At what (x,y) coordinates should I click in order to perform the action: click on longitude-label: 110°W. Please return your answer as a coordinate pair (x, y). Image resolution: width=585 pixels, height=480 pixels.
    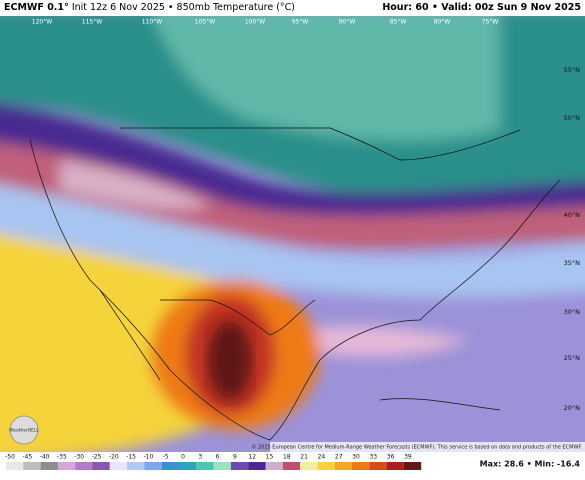
    Looking at the image, I should click on (152, 22).